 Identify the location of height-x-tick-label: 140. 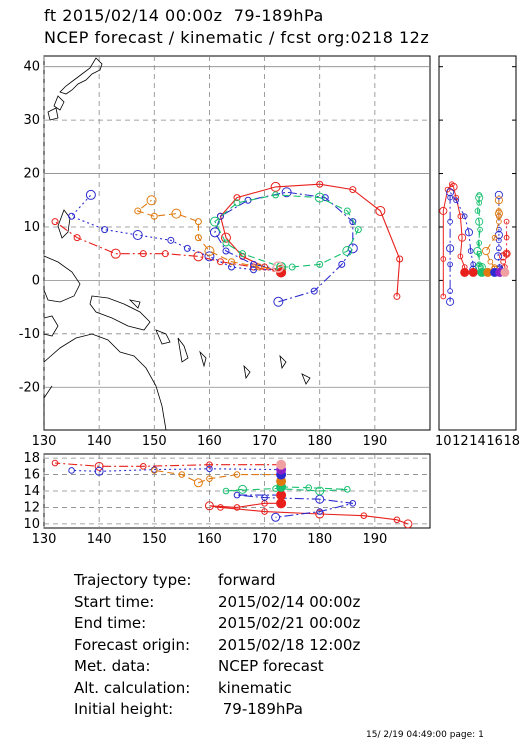
(99, 539).